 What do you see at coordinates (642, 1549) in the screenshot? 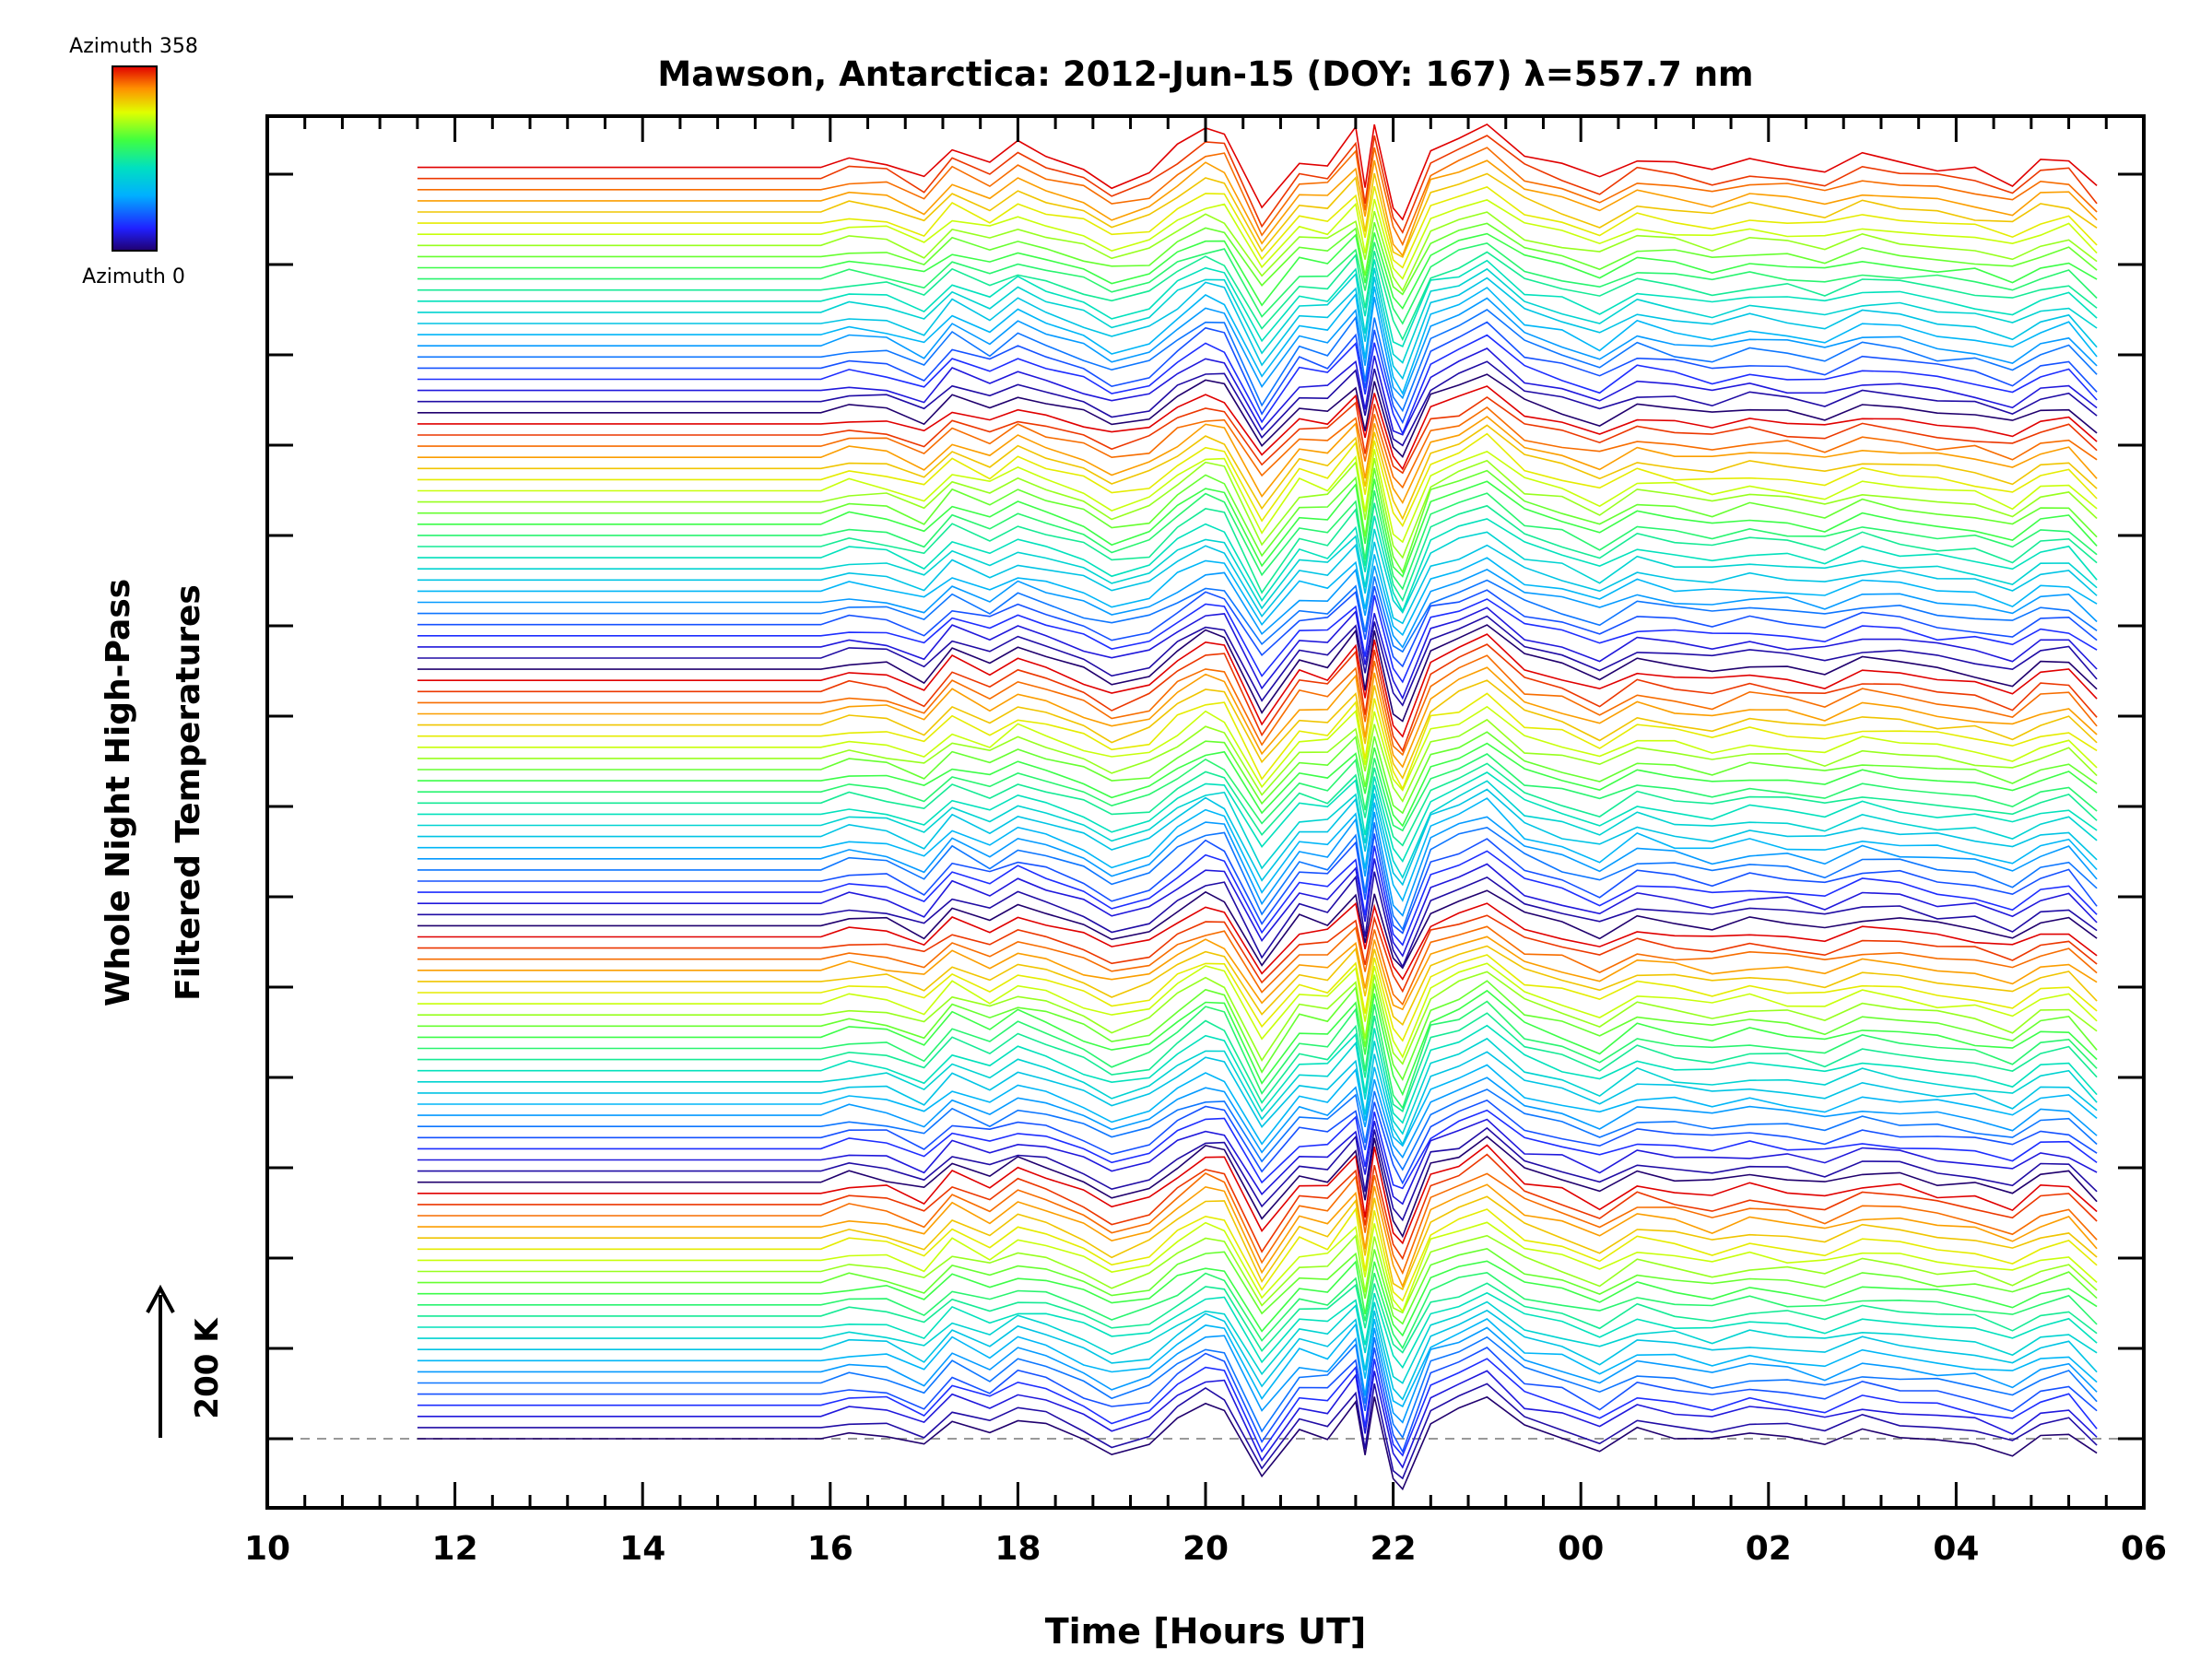
I see `x-tick-label: 14` at bounding box center [642, 1549].